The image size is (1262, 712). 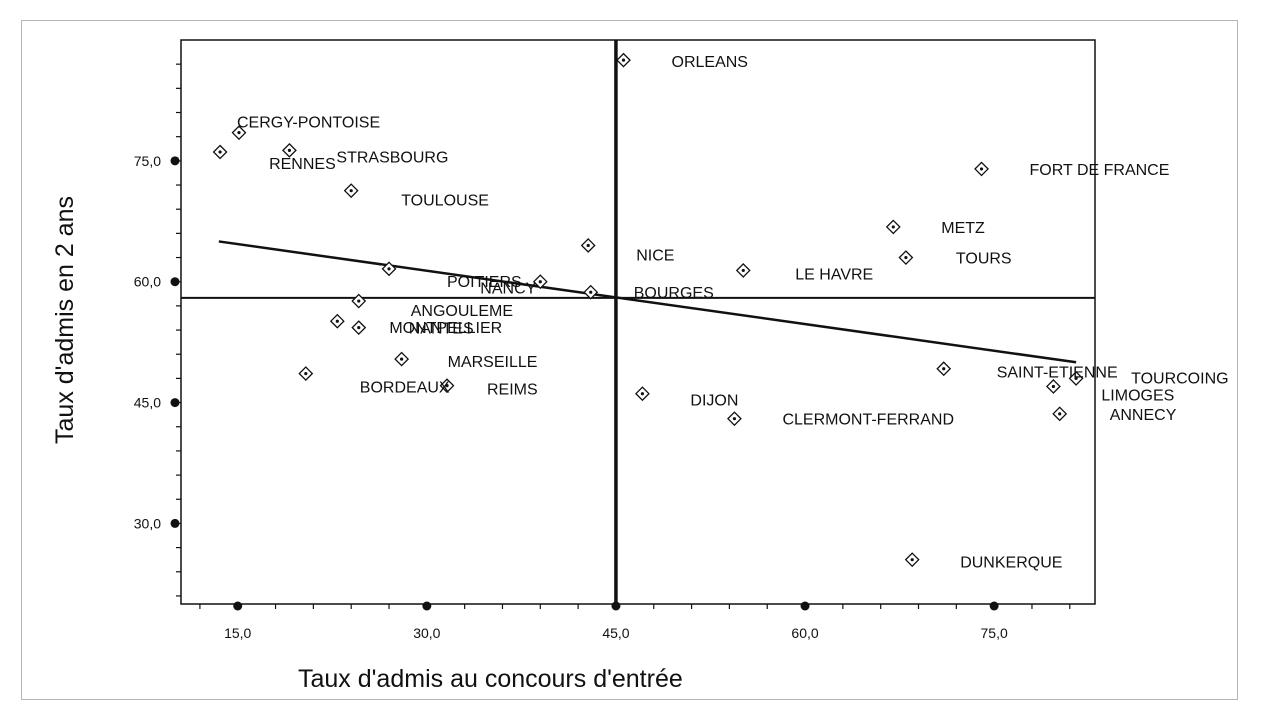 What do you see at coordinates (710, 62) in the screenshot?
I see `point-label: ORLEANS` at bounding box center [710, 62].